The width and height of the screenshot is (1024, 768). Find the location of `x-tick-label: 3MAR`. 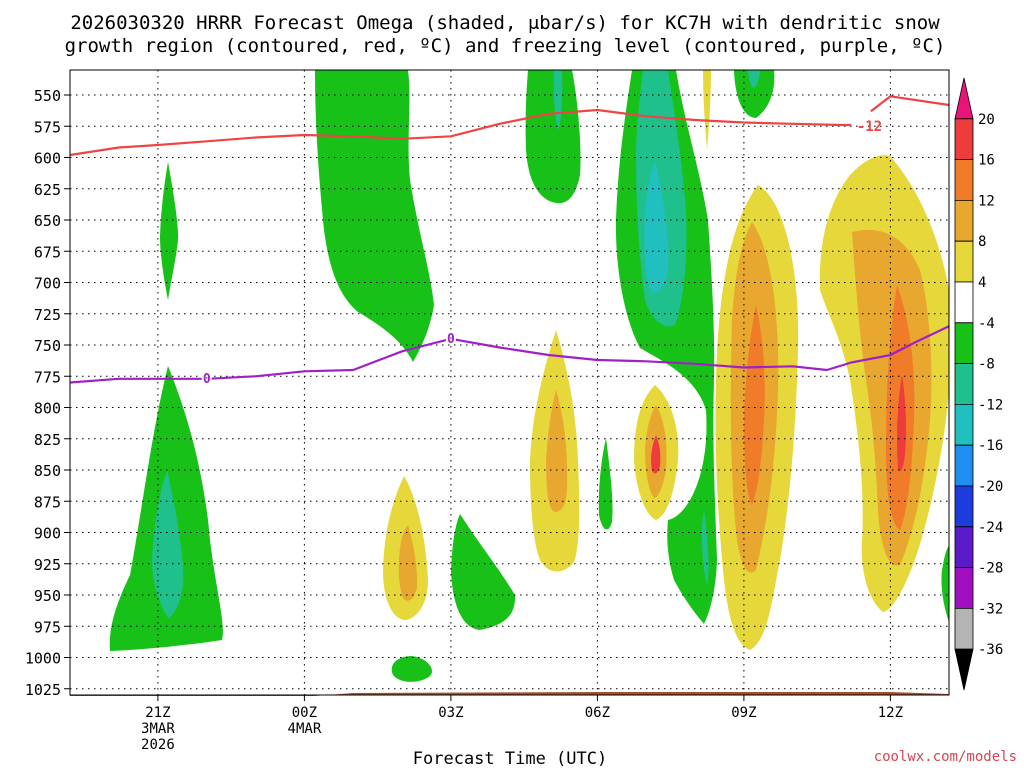

x-tick-label: 3MAR is located at coordinates (158, 729).